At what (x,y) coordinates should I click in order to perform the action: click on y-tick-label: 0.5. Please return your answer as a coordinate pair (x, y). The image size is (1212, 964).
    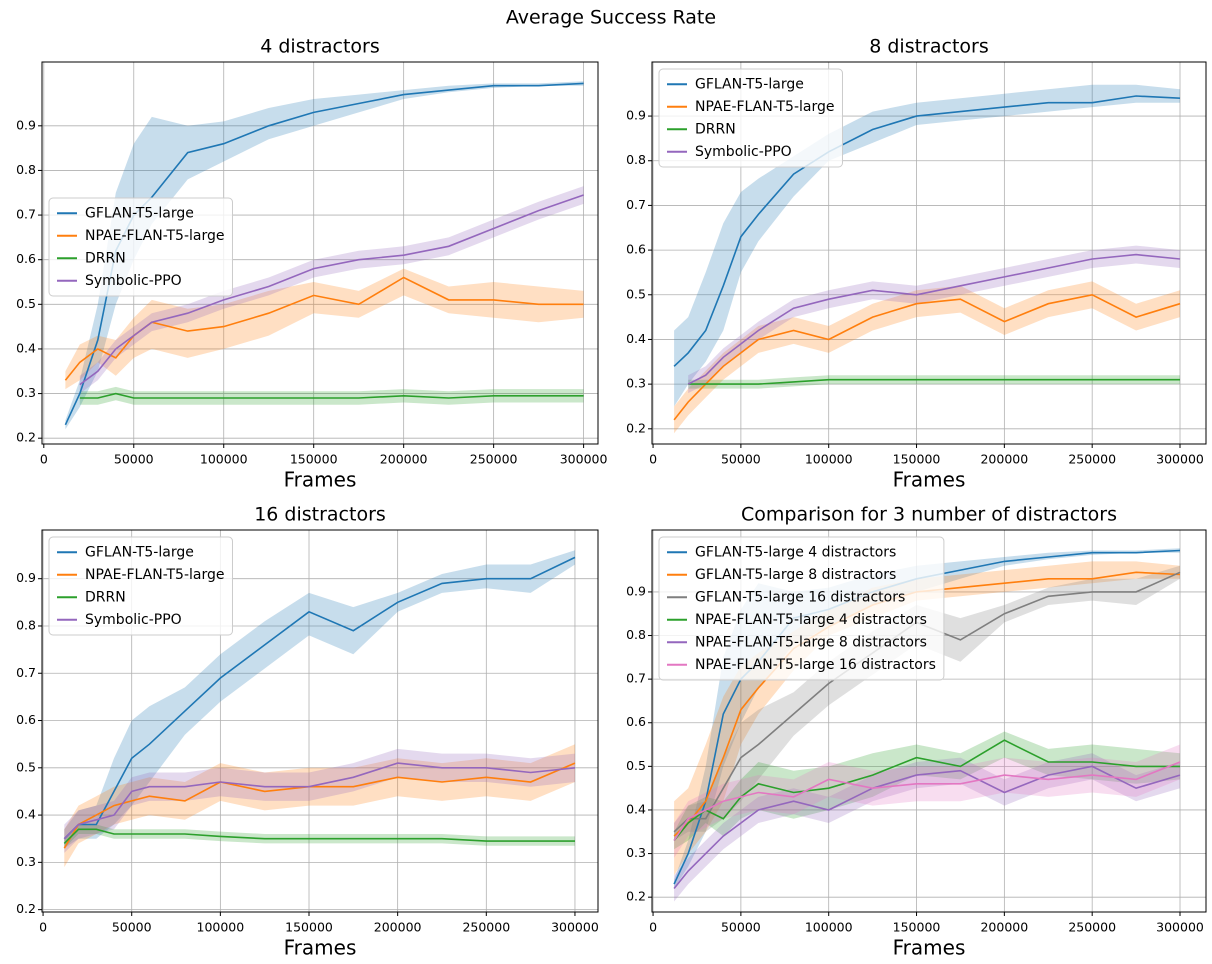
    Looking at the image, I should click on (636, 293).